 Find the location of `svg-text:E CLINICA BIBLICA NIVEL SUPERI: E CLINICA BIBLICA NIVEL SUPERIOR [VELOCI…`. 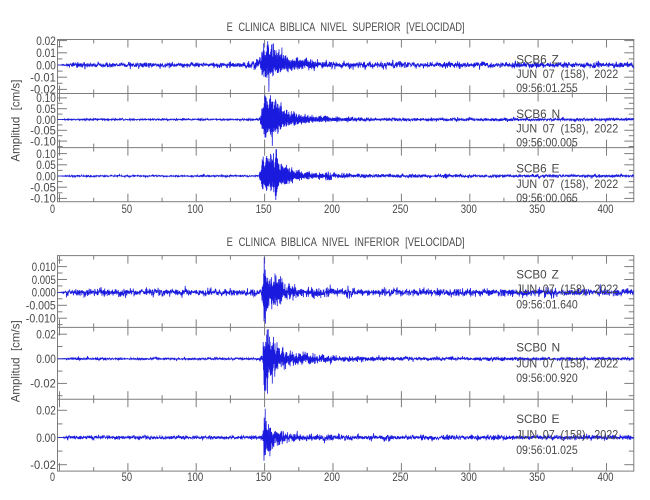

svg-text:E CLINICA BIBLICA NIVEL SUPERI: E CLINICA BIBLICA NIVEL SUPERIOR [VELOCI… is located at coordinates (346, 27).